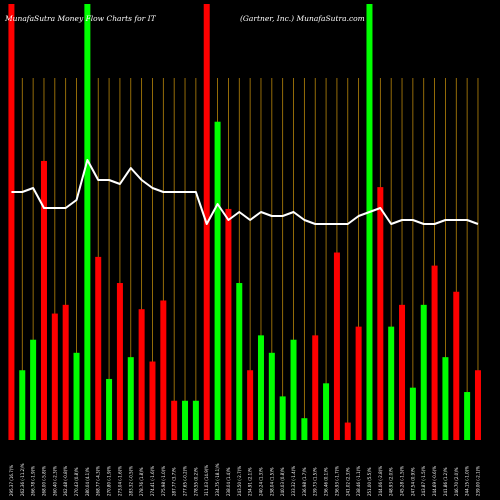  Describe the element at coordinates (423, 481) in the screenshot. I see `x-tick-label: 243.87 (-1.5)%` at that location.